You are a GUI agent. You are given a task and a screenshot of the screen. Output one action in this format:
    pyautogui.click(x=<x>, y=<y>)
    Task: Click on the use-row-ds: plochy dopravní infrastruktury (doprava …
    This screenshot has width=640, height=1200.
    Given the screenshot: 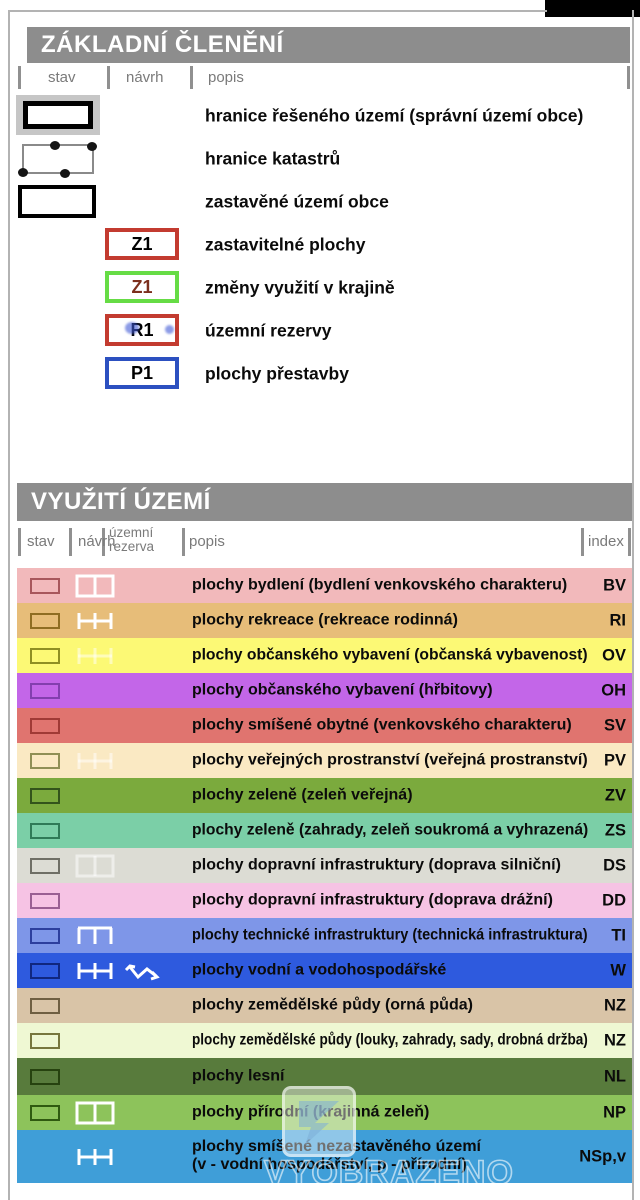 What is the action you would take?
    pyautogui.click(x=324, y=865)
    